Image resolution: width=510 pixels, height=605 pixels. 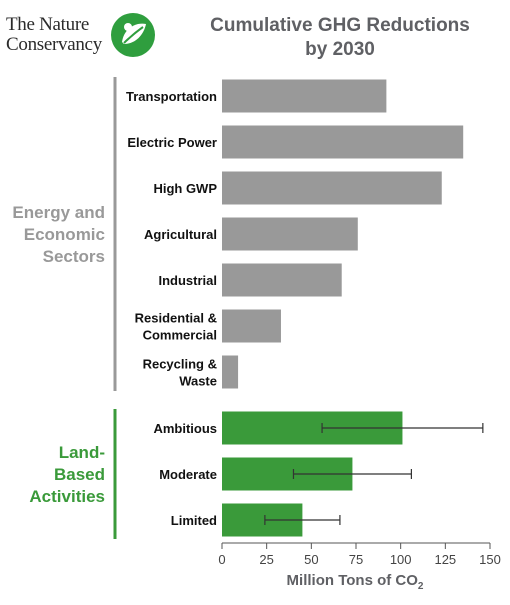 What do you see at coordinates (47, 24) in the screenshot?
I see `logo-text-line1: The Nature` at bounding box center [47, 24].